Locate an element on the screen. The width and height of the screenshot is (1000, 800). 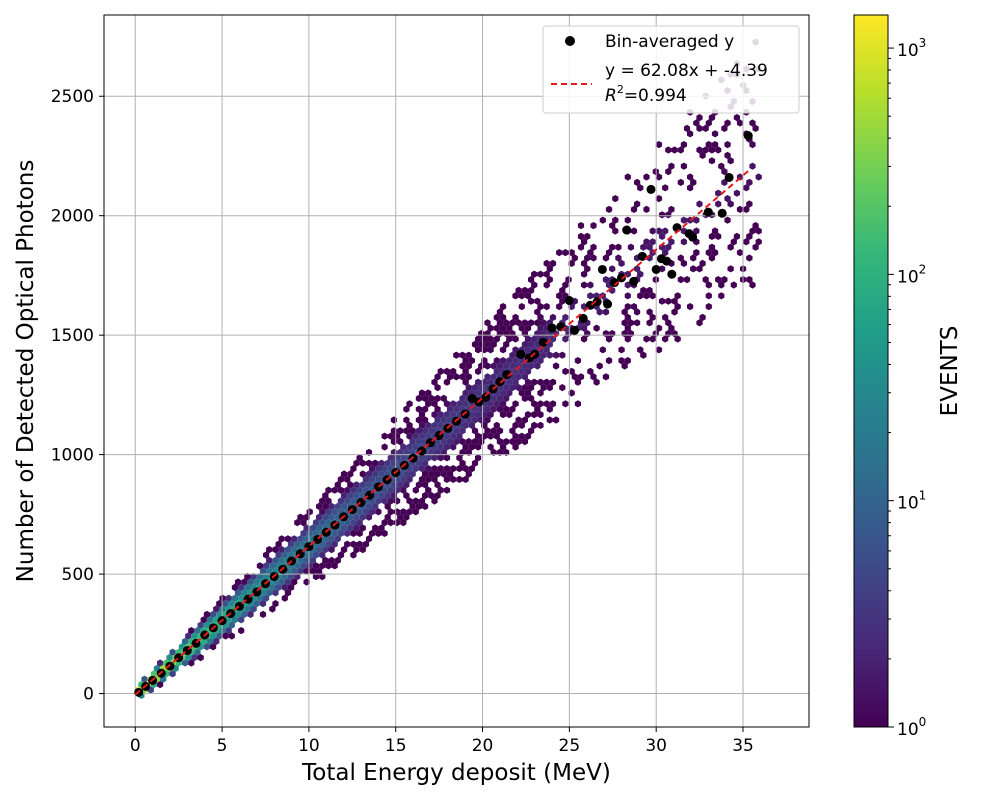
colorbar-tick-label: 102 is located at coordinates (911, 274).